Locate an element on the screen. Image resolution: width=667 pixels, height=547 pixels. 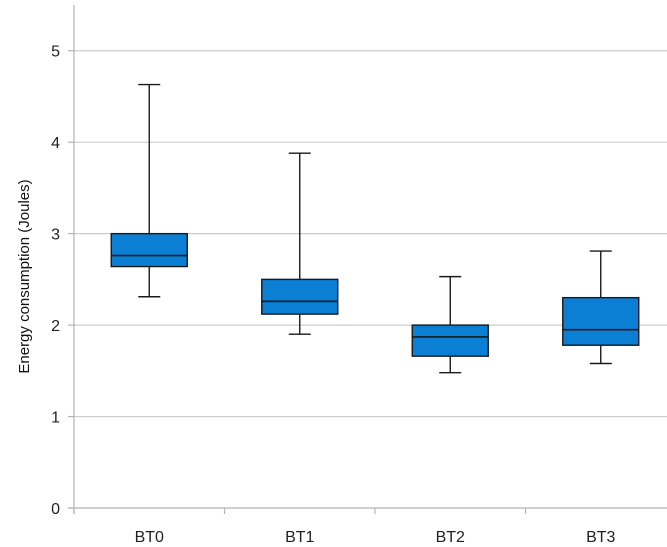
y-tick-label-2: 2 is located at coordinates (55, 326).